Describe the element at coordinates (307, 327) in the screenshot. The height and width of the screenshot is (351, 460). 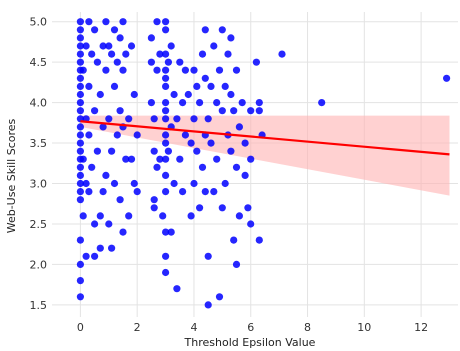
I see `x-tick-label: 8` at that location.